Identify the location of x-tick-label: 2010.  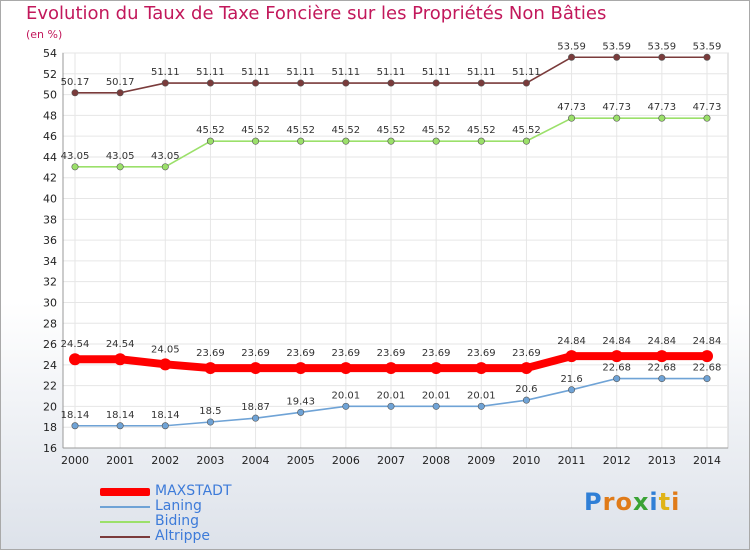
(526, 460).